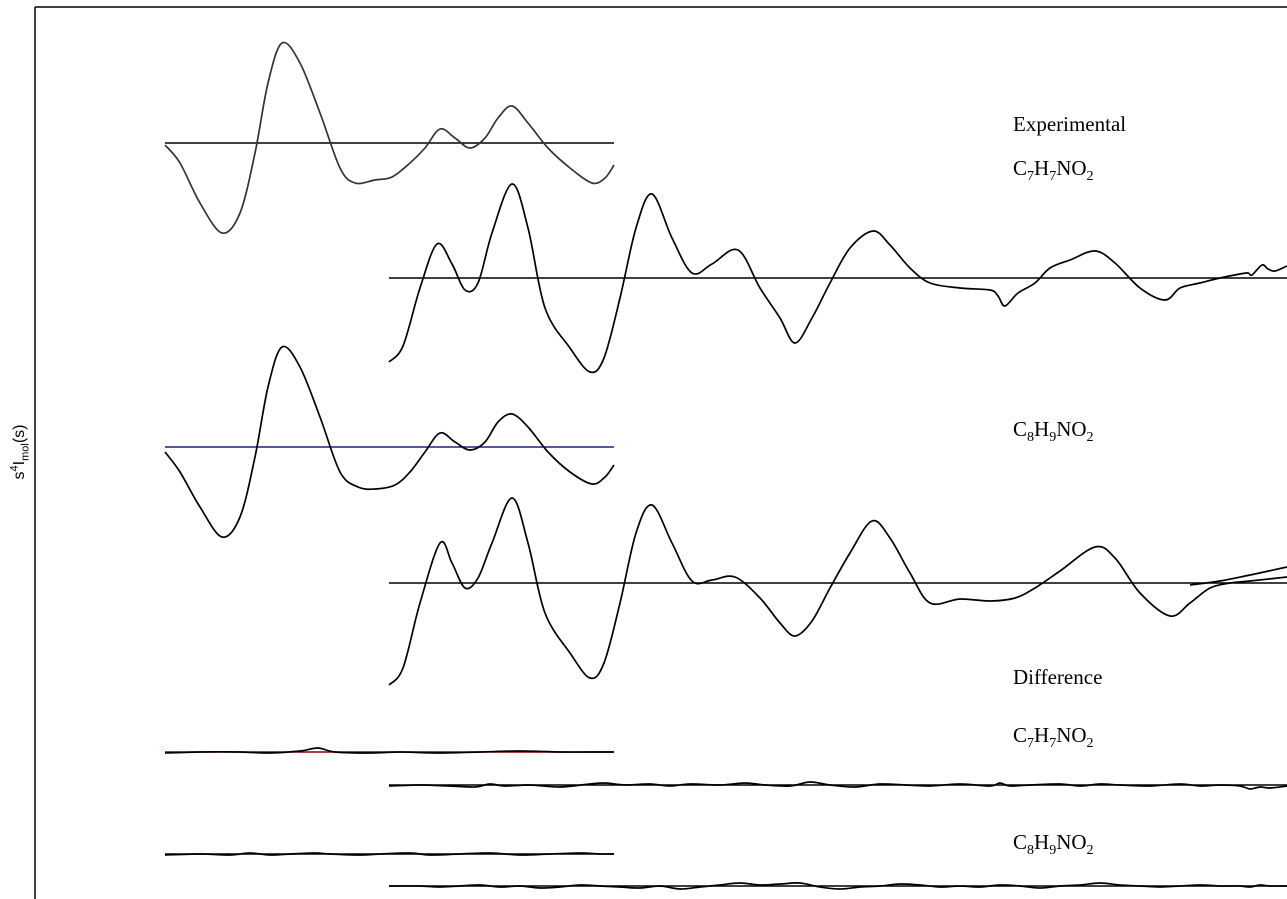 This screenshot has height=899, width=1287. I want to click on curve-model-c8h9no2-long, so click(837, 591).